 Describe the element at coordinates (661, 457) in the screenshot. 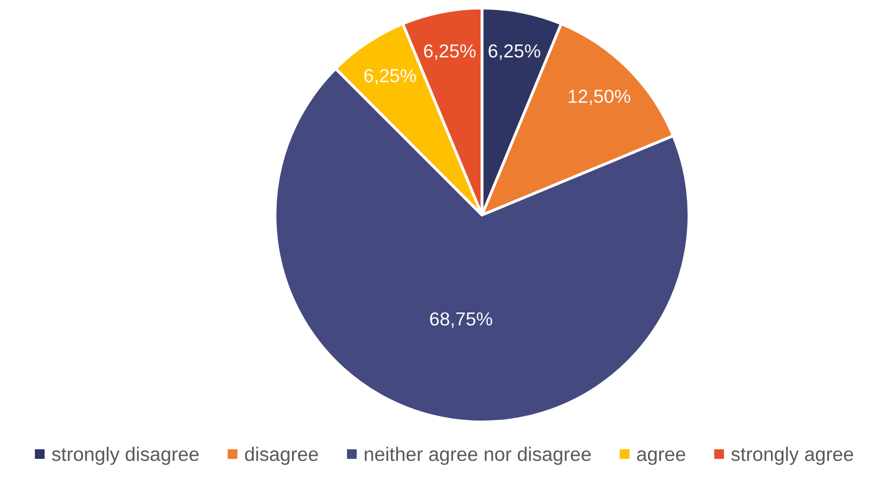

I see `legend-label: agree` at that location.